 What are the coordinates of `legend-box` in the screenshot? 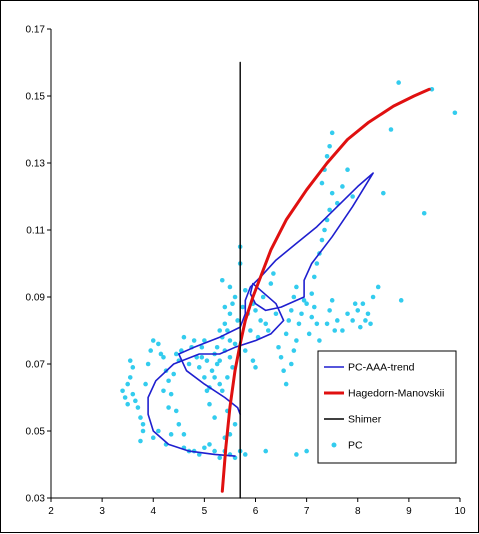 It's located at (387, 407).